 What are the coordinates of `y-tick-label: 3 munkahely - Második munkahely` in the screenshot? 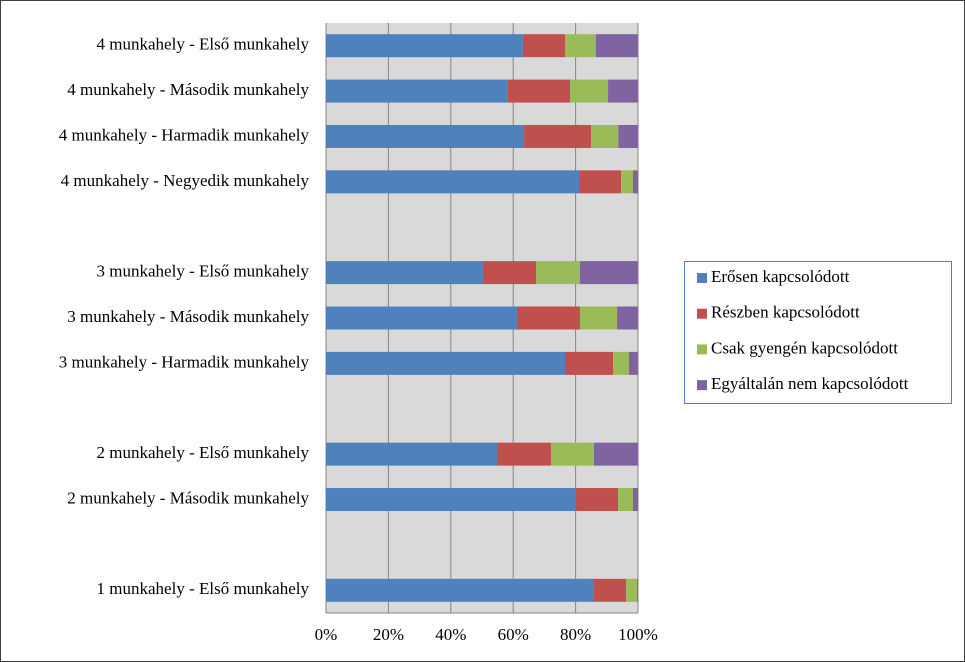 It's located at (188, 316).